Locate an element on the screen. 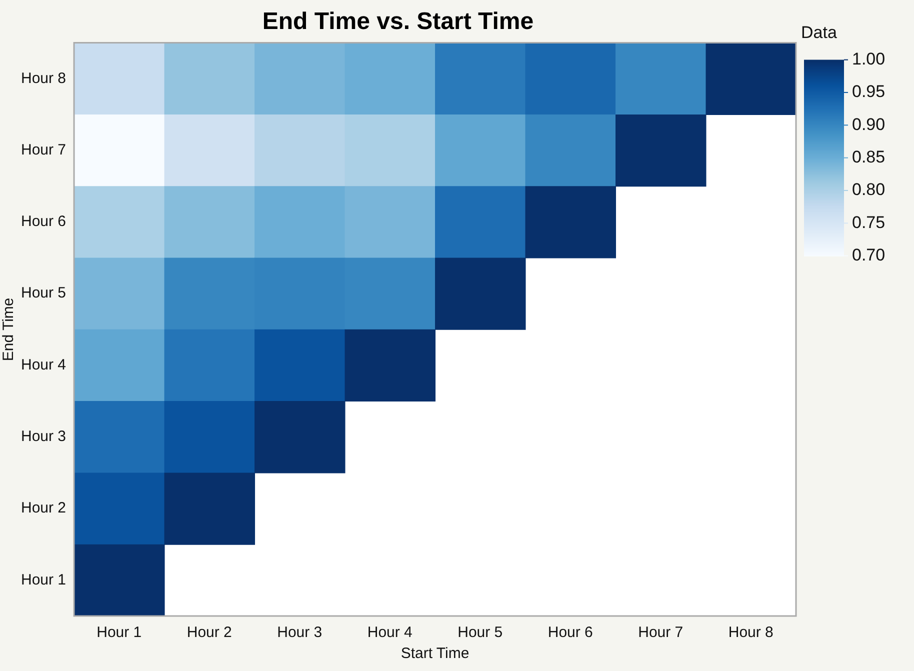  color-bar-title: Data is located at coordinates (819, 32).